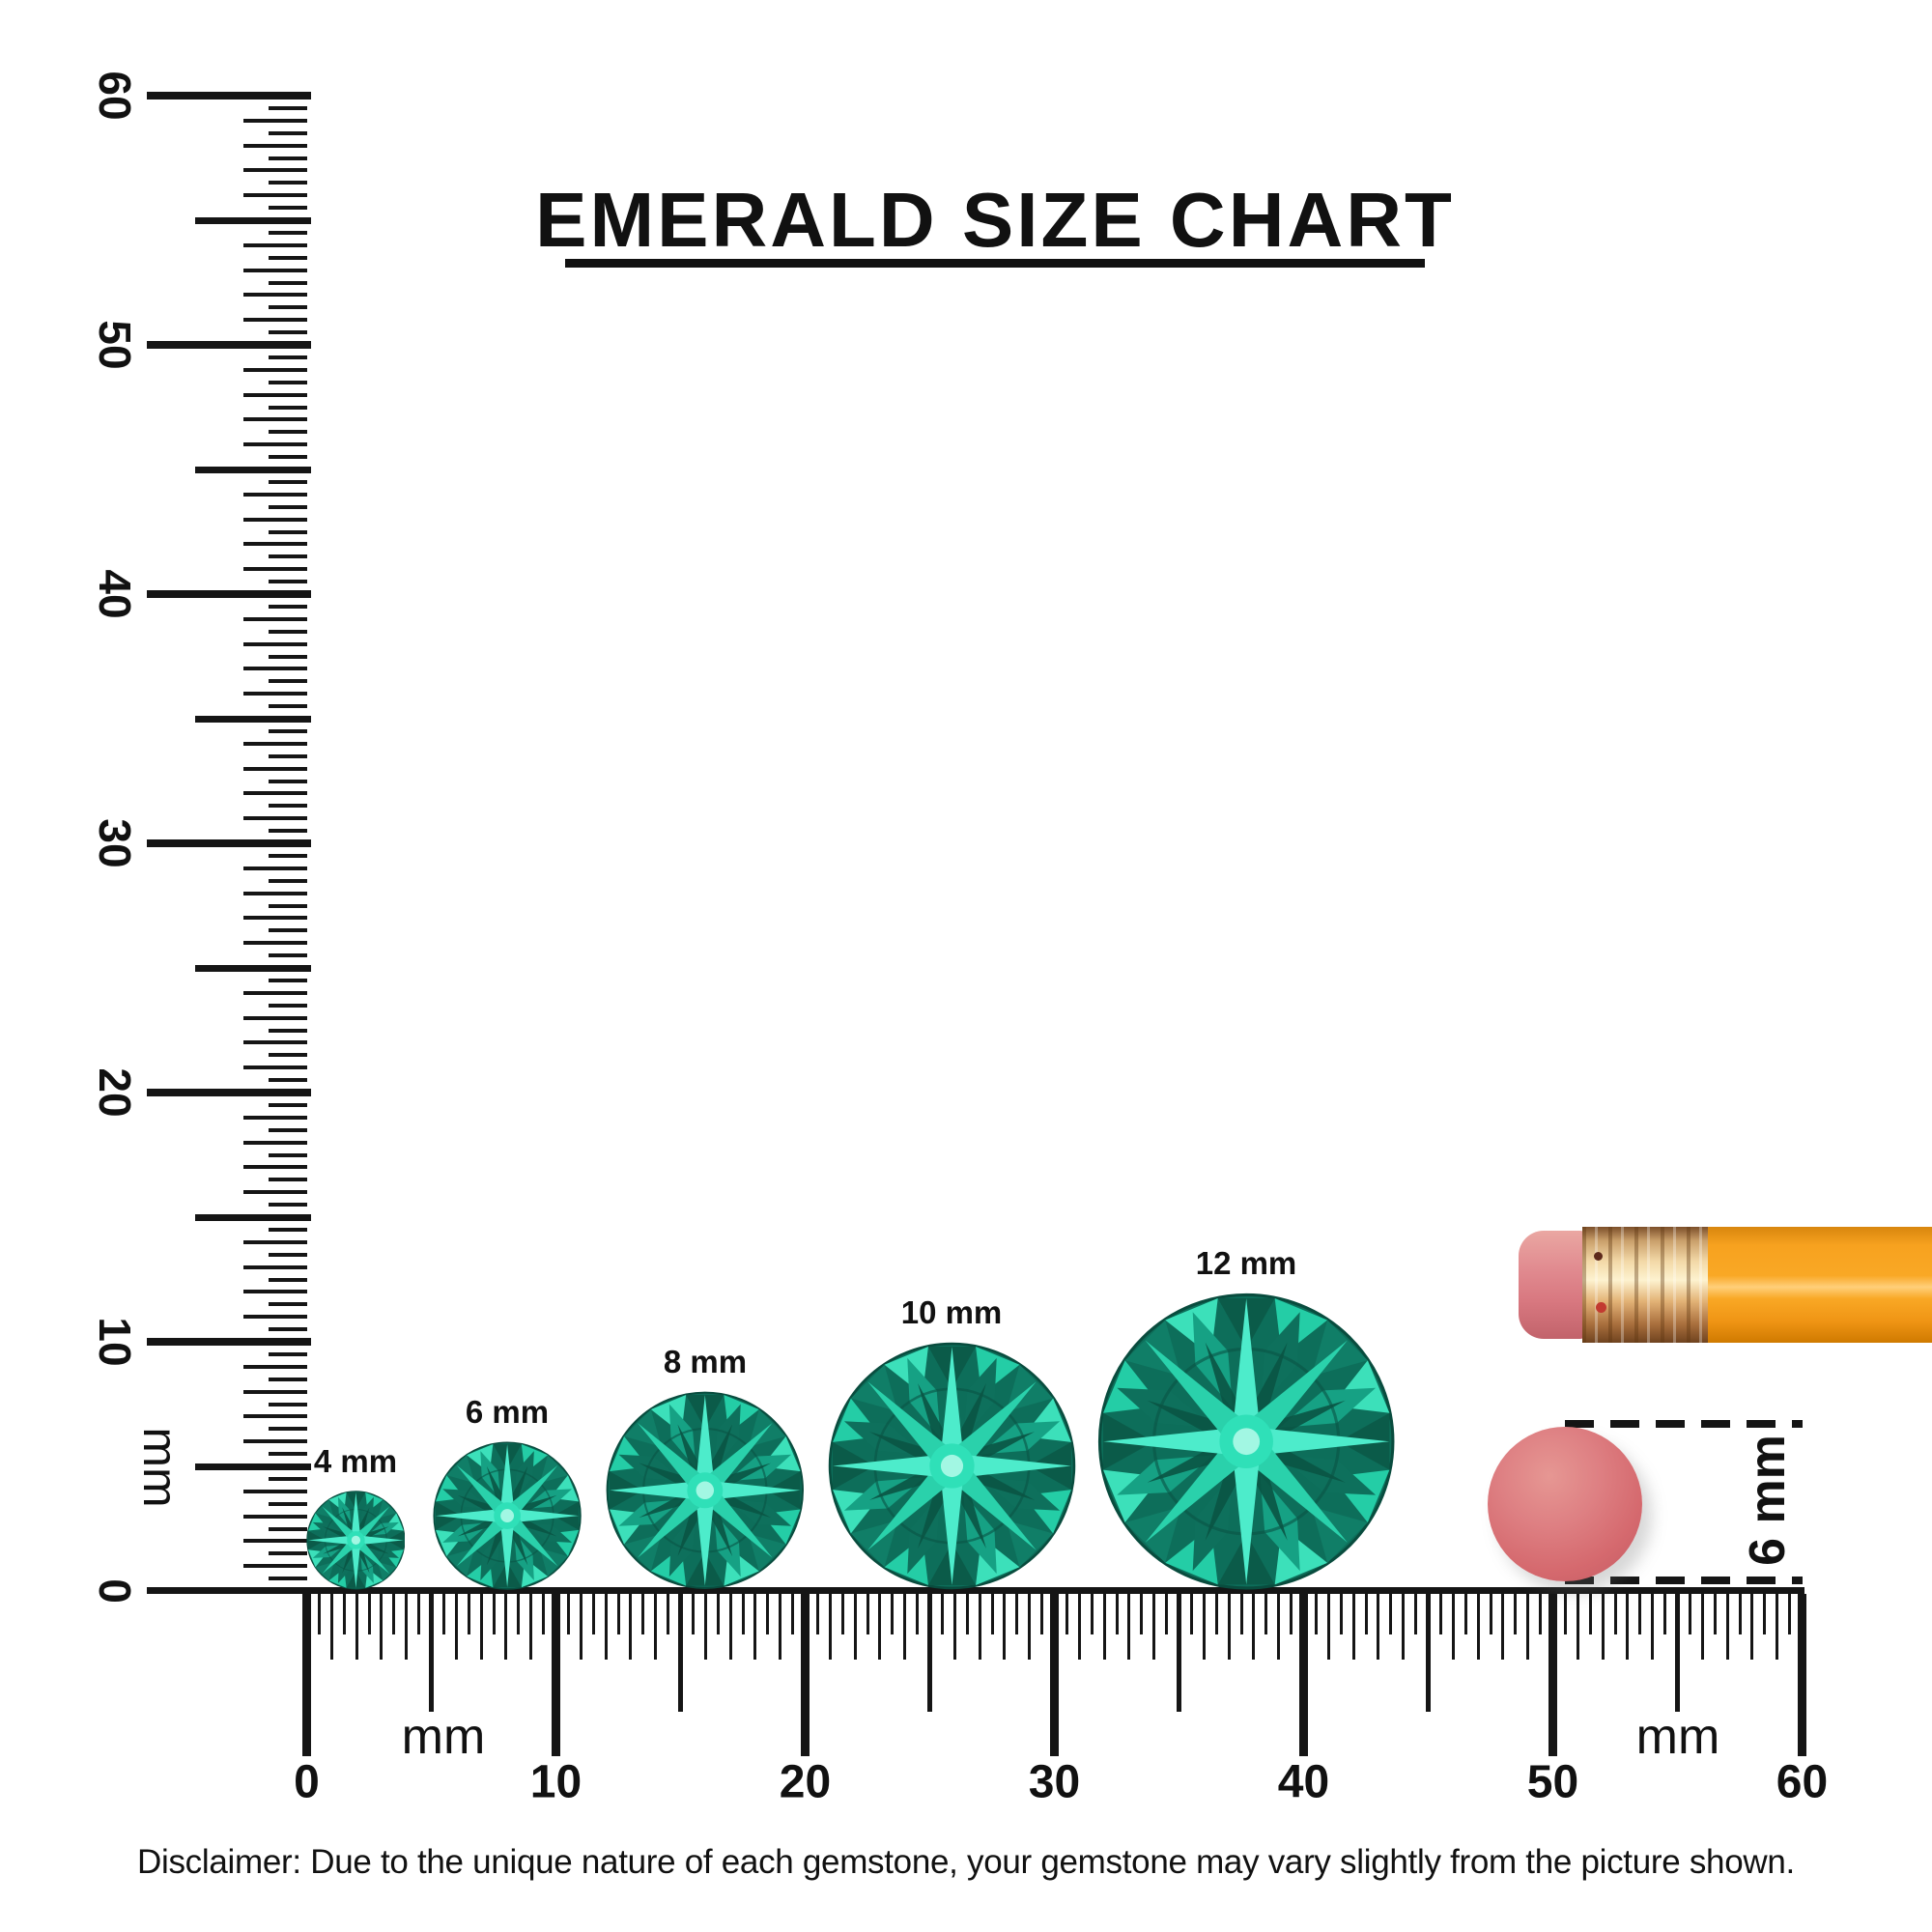 The image size is (1932, 1932). I want to click on horizontal-ruler-number: 60, so click(1802, 1782).